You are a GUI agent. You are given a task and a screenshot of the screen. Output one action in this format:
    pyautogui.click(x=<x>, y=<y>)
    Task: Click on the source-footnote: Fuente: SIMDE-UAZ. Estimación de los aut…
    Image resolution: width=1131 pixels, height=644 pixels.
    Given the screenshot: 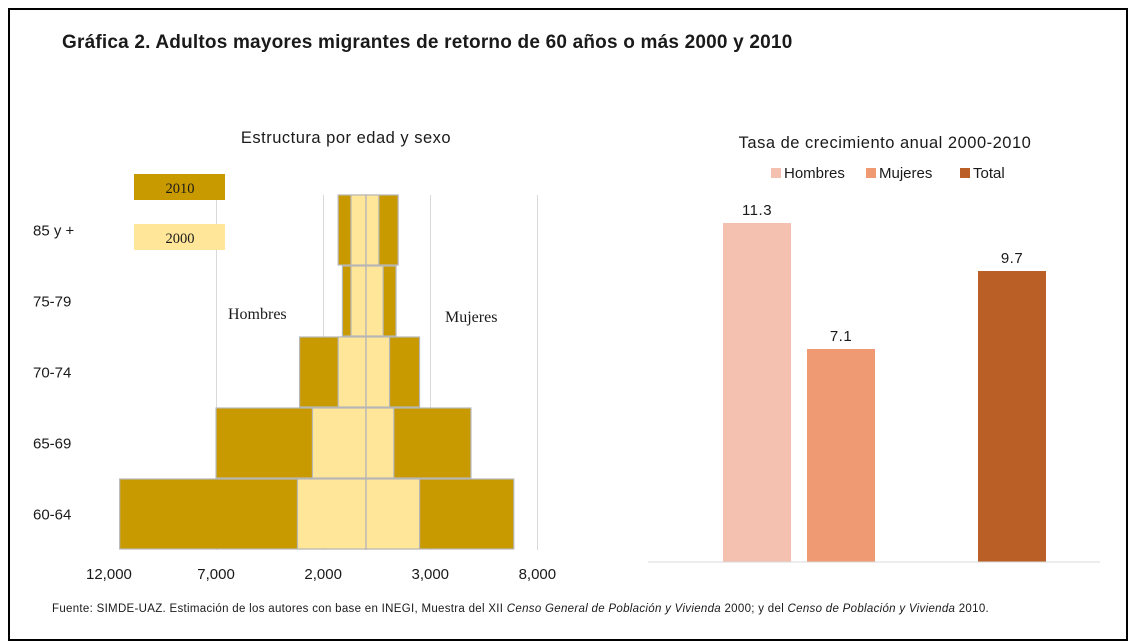 What is the action you would take?
    pyautogui.click(x=582, y=609)
    